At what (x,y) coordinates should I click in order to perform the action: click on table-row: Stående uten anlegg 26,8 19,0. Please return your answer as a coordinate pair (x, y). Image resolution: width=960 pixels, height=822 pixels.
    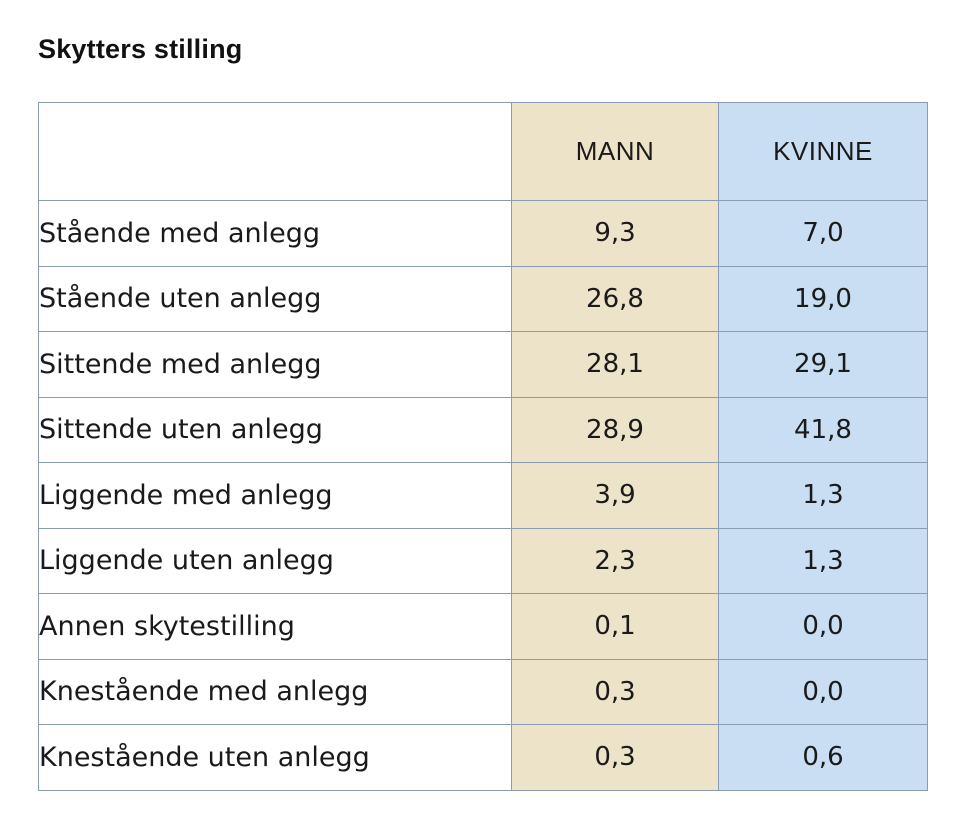
    Looking at the image, I should click on (483, 298).